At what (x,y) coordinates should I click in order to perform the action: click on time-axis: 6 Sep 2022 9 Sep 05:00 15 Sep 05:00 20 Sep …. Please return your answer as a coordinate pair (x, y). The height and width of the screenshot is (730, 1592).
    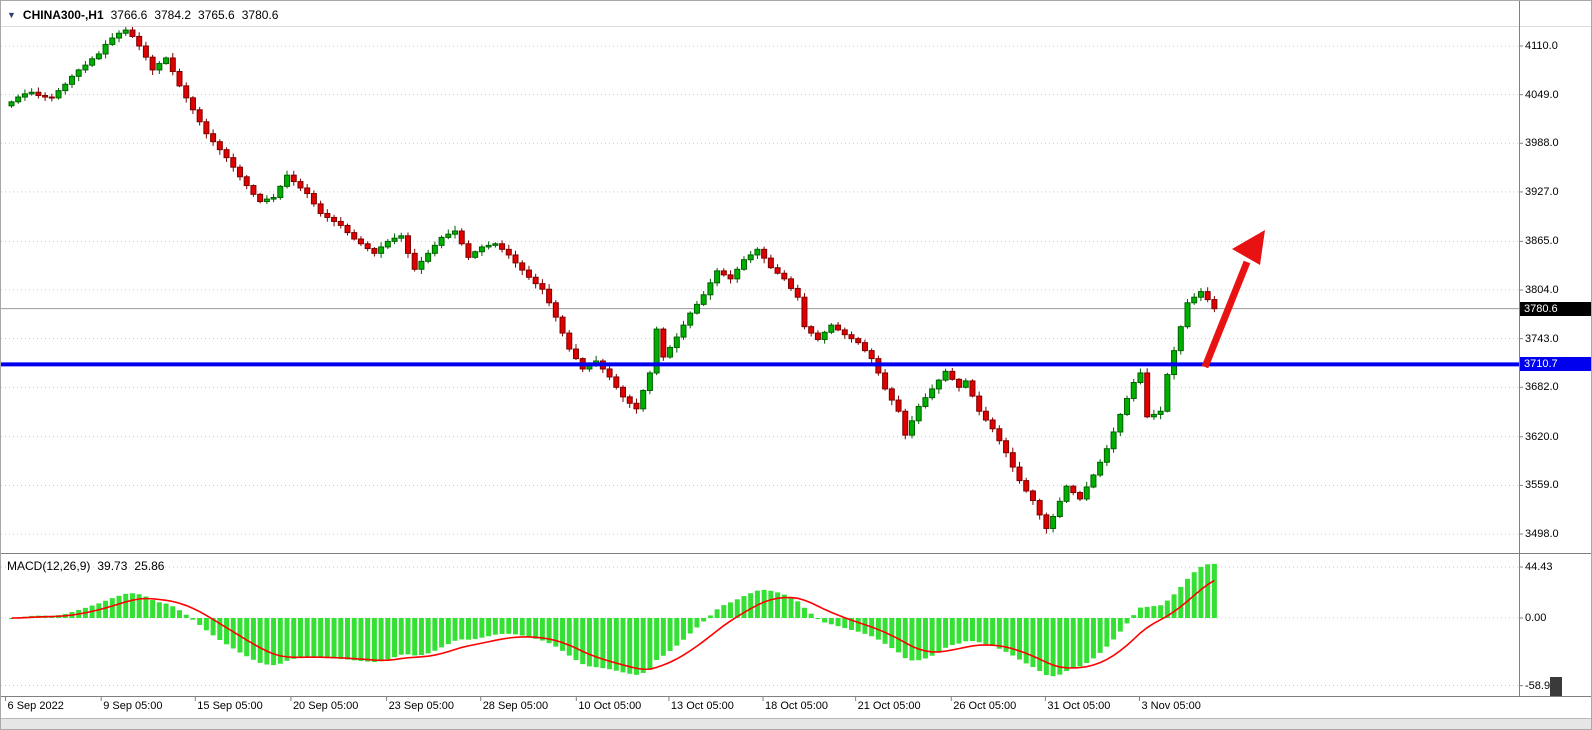
    Looking at the image, I should click on (760, 707).